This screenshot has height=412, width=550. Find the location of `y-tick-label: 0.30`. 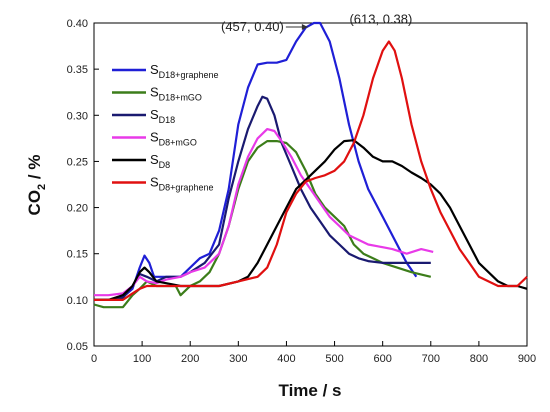

y-tick-label: 0.30 is located at coordinates (77, 116).